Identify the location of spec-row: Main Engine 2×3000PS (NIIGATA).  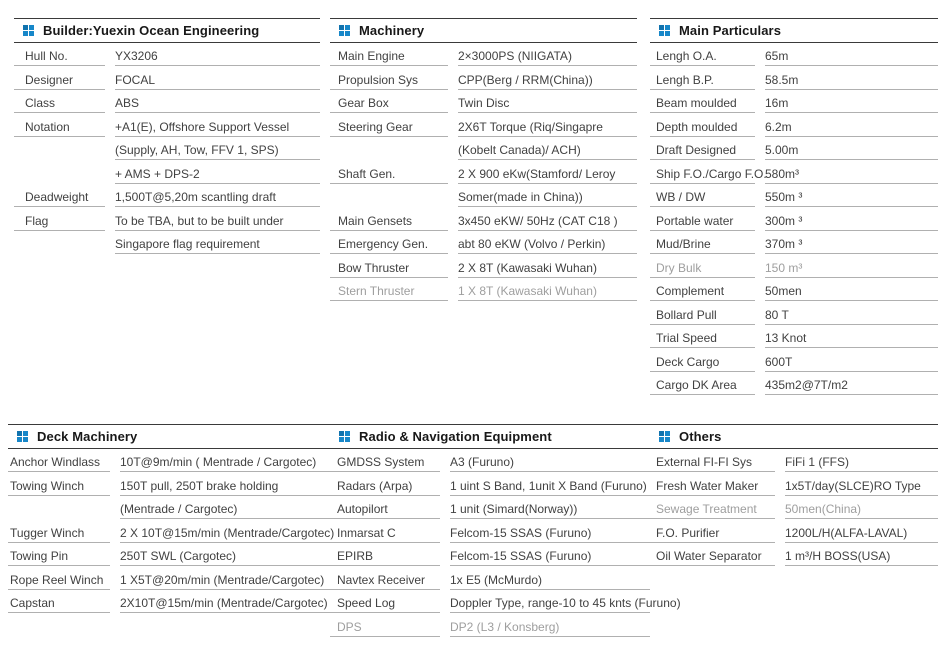
(483, 58).